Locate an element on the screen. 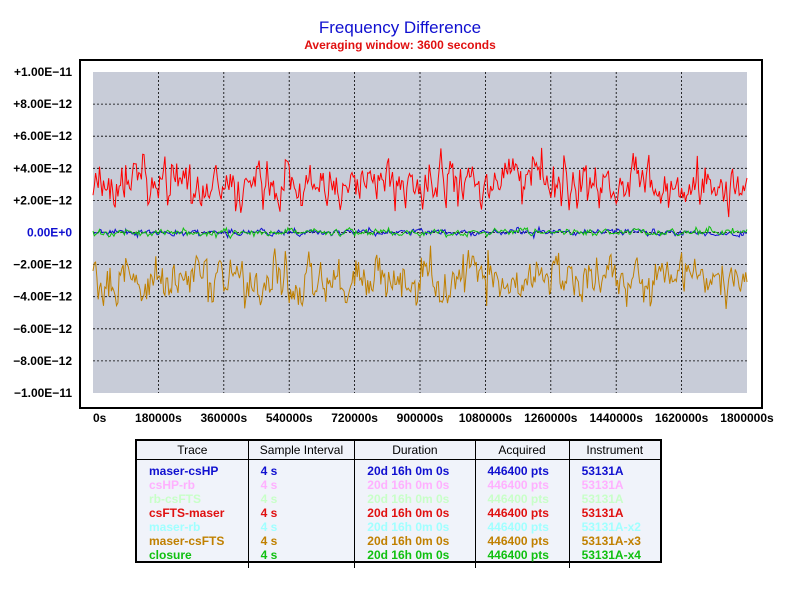 This screenshot has height=600, width=800. legend-cell-trace: csFTS-maser is located at coordinates (193, 513).